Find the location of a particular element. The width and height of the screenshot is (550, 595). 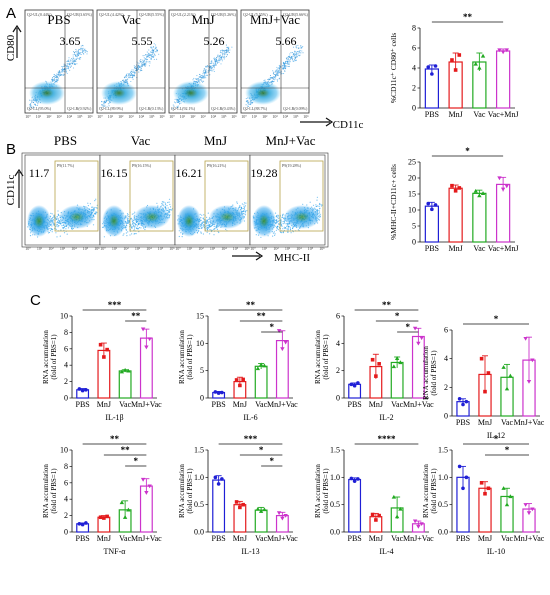

y-tick-label: 4 is located at coordinates (446, 358).